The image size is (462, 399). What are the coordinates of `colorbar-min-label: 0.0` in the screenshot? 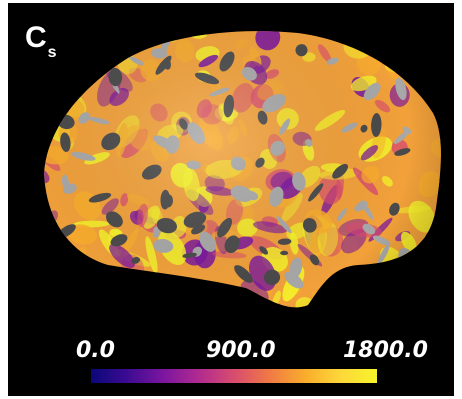 It's located at (95, 351).